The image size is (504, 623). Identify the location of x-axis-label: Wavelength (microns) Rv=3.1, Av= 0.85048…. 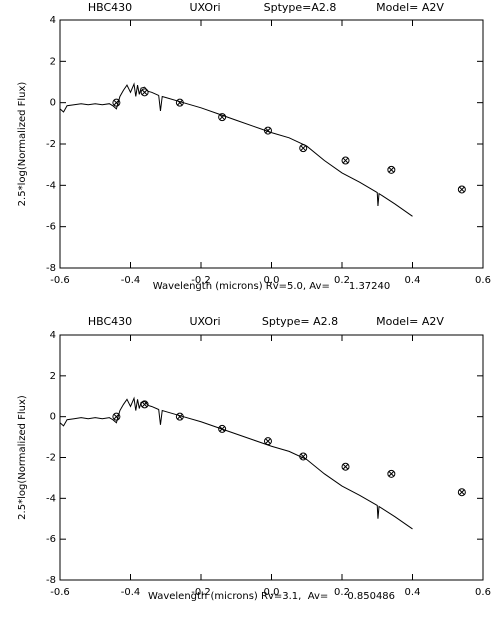
(271, 596).